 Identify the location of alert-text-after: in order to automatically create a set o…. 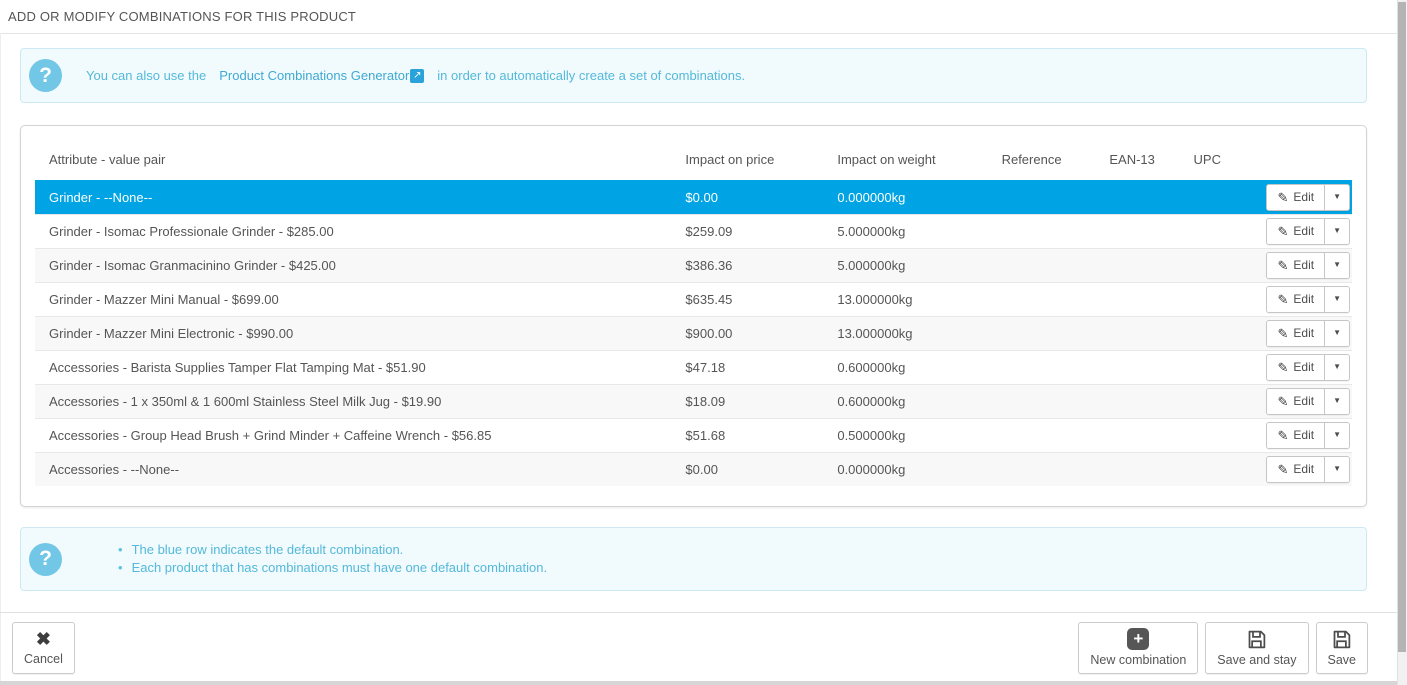
(591, 75).